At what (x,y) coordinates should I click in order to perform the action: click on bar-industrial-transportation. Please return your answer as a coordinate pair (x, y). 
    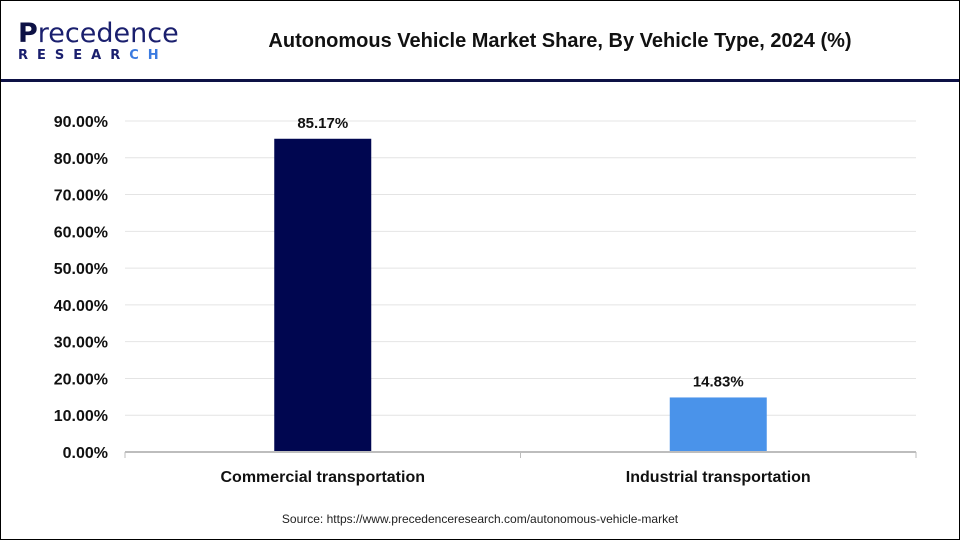
    Looking at the image, I should click on (718, 424).